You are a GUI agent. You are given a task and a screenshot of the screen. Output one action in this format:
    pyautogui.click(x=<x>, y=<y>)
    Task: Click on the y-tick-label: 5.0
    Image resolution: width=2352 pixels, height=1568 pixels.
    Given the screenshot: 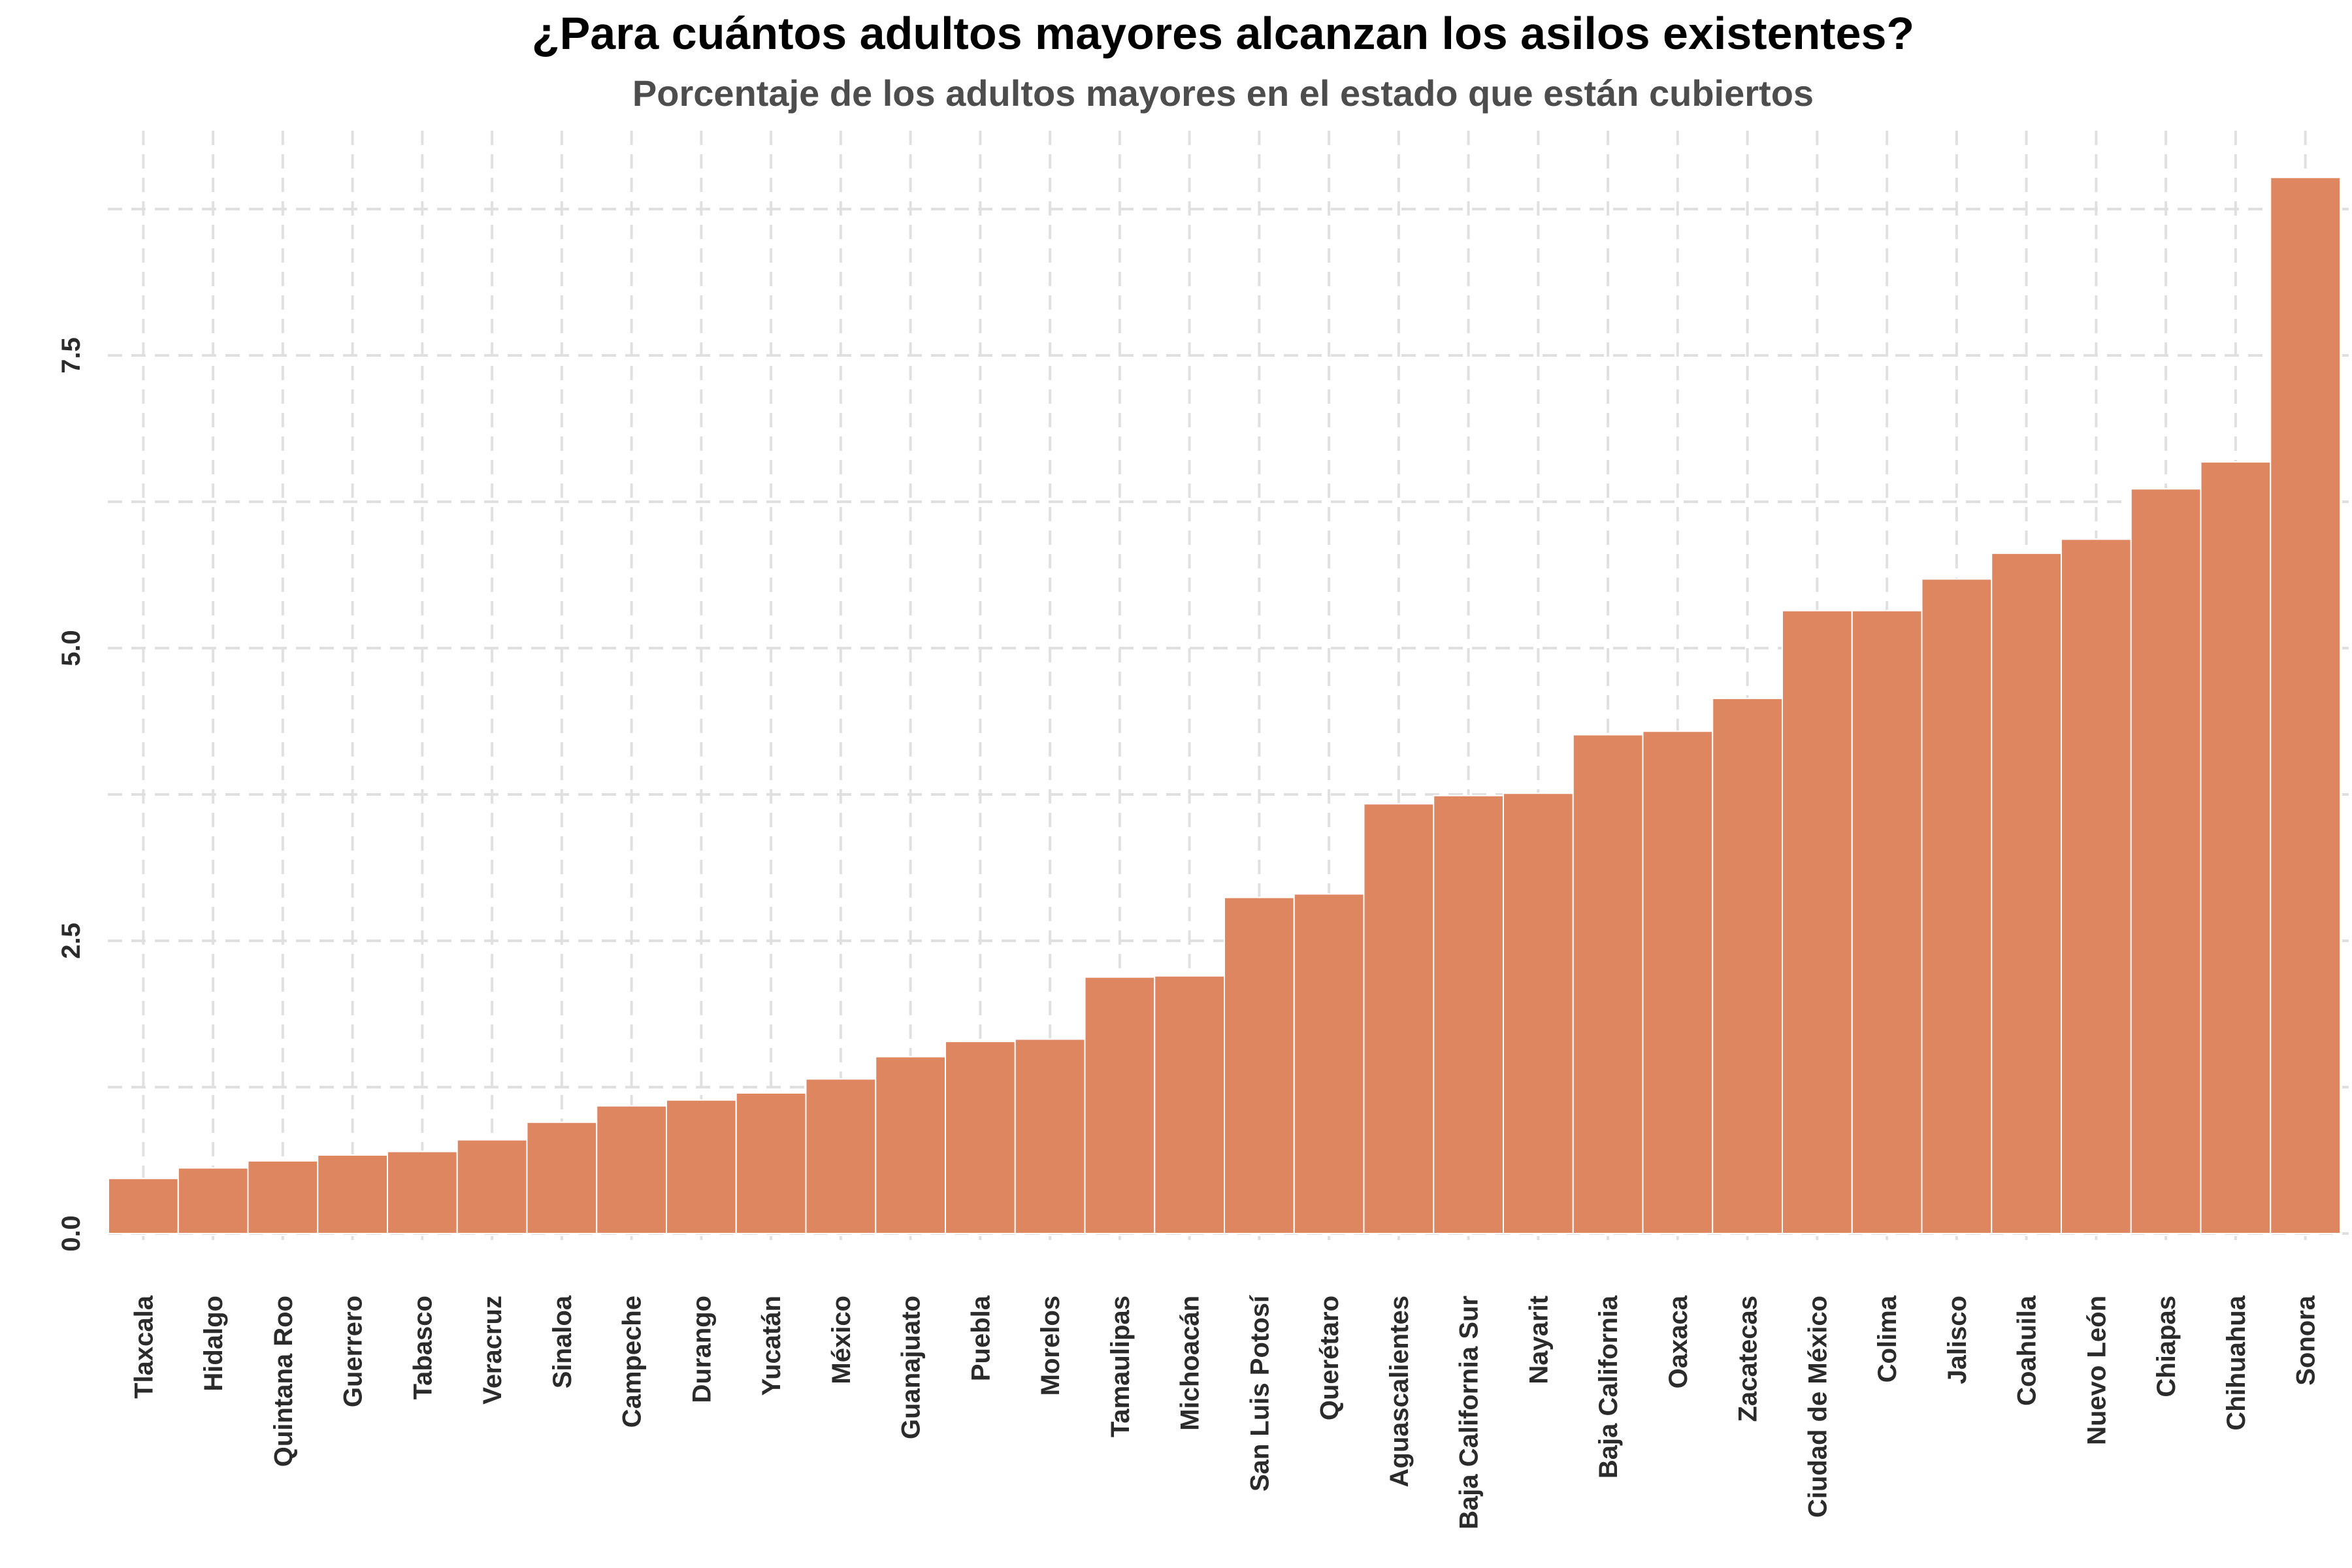 What is the action you would take?
    pyautogui.click(x=71, y=648)
    